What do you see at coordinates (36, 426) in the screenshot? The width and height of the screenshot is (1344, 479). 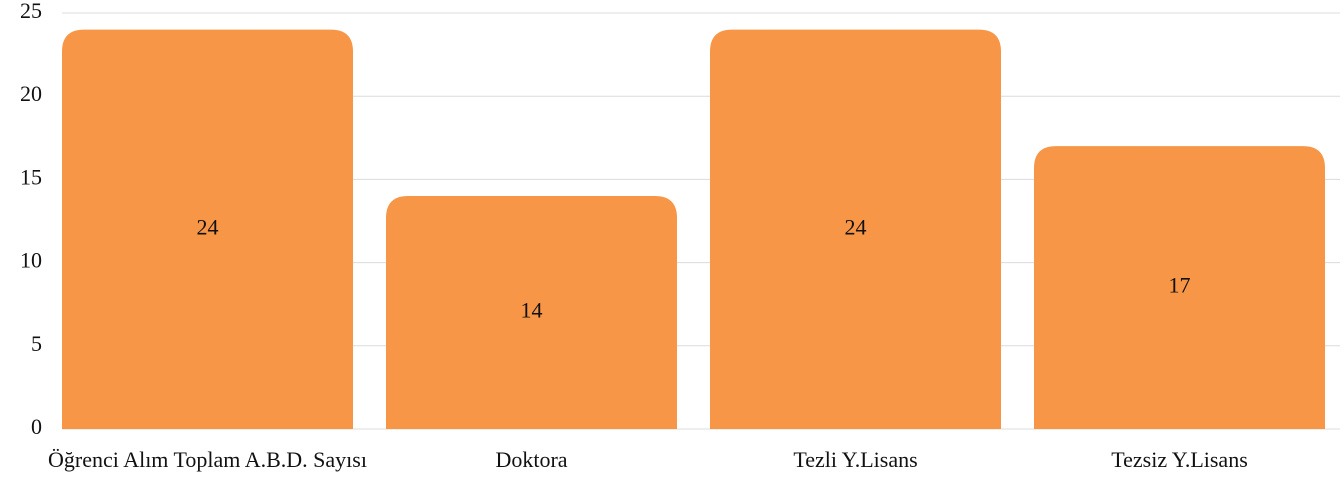 I see `y-tick-label: 0` at bounding box center [36, 426].